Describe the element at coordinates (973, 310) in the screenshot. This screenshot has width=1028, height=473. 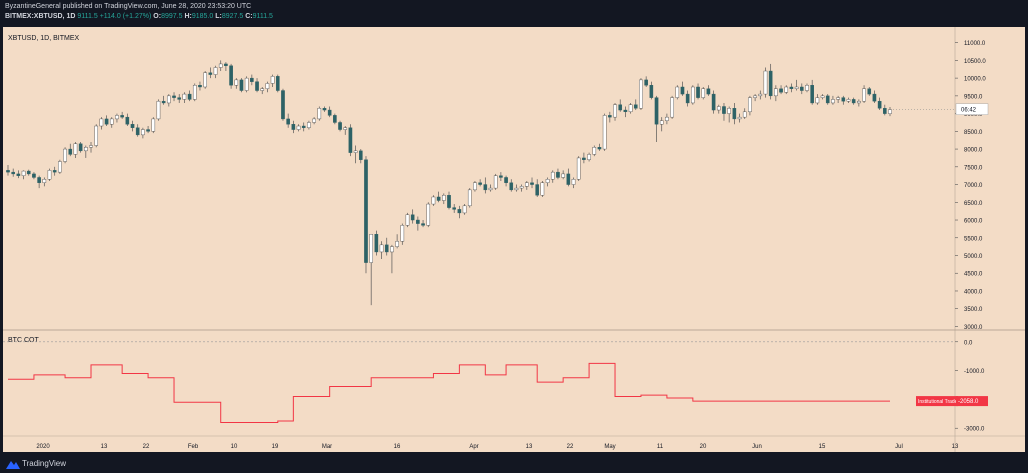
I see `price-tick-label: 3500.0` at that location.